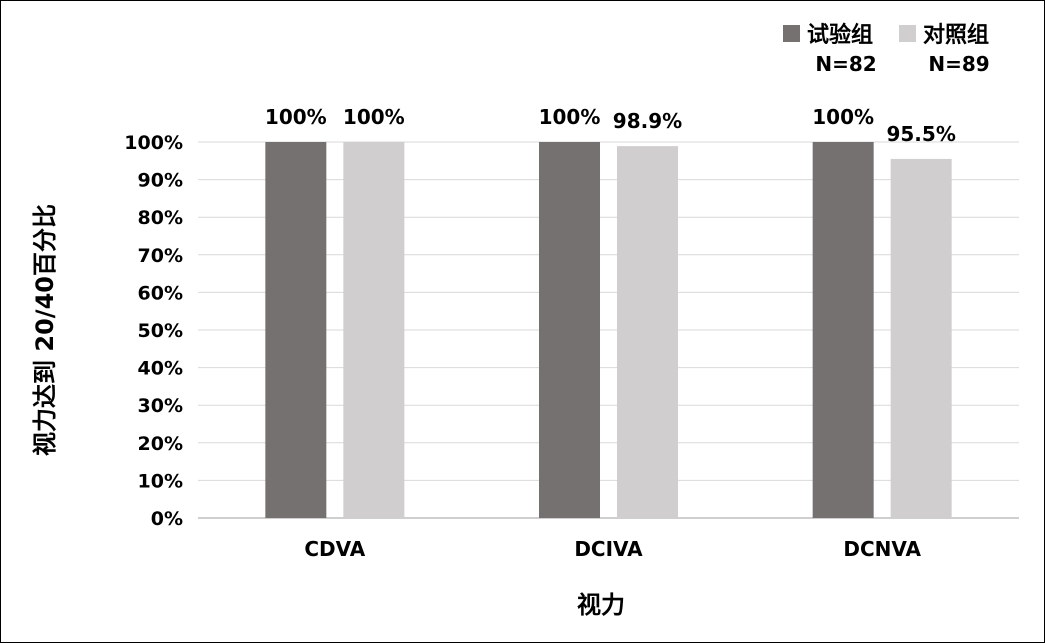 The height and width of the screenshot is (643, 1045). What do you see at coordinates (160, 369) in the screenshot?
I see `y-tick-label: 40%` at bounding box center [160, 369].